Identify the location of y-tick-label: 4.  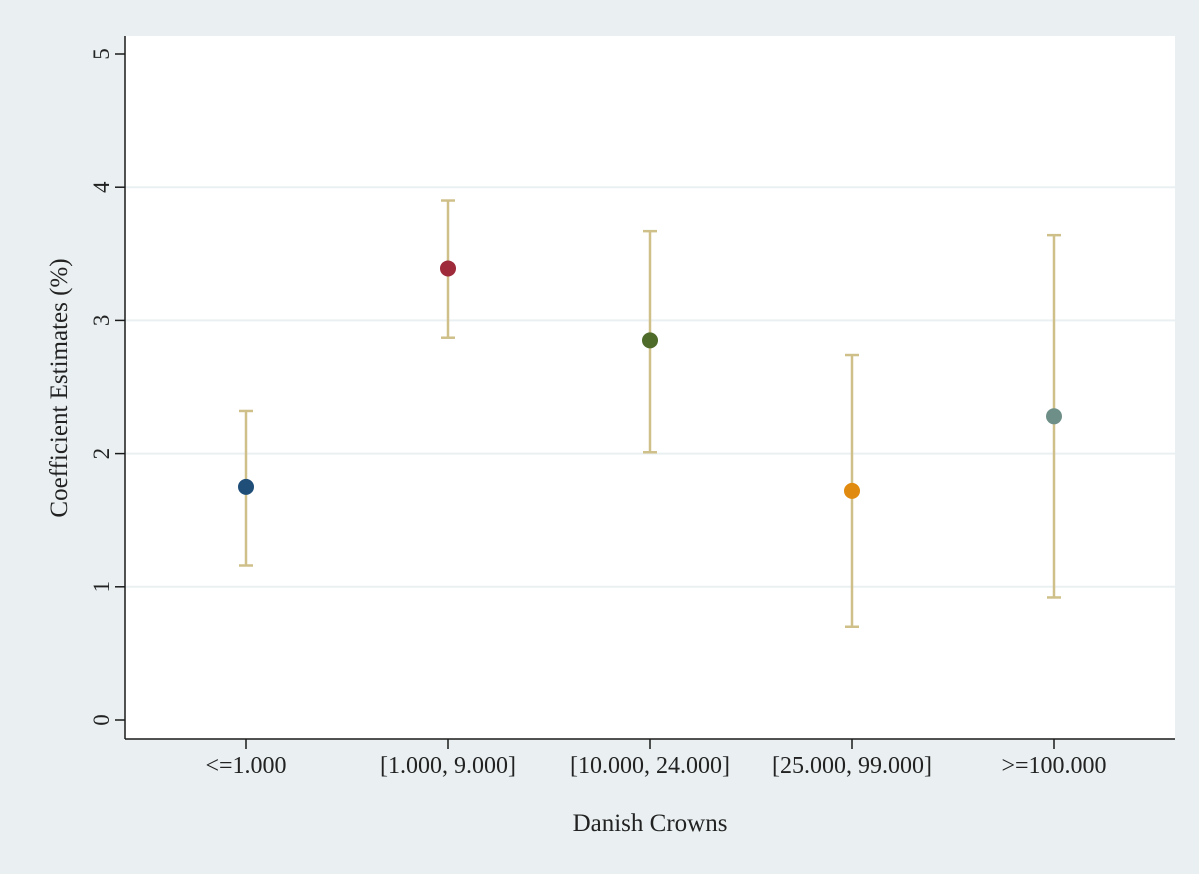
(101, 187).